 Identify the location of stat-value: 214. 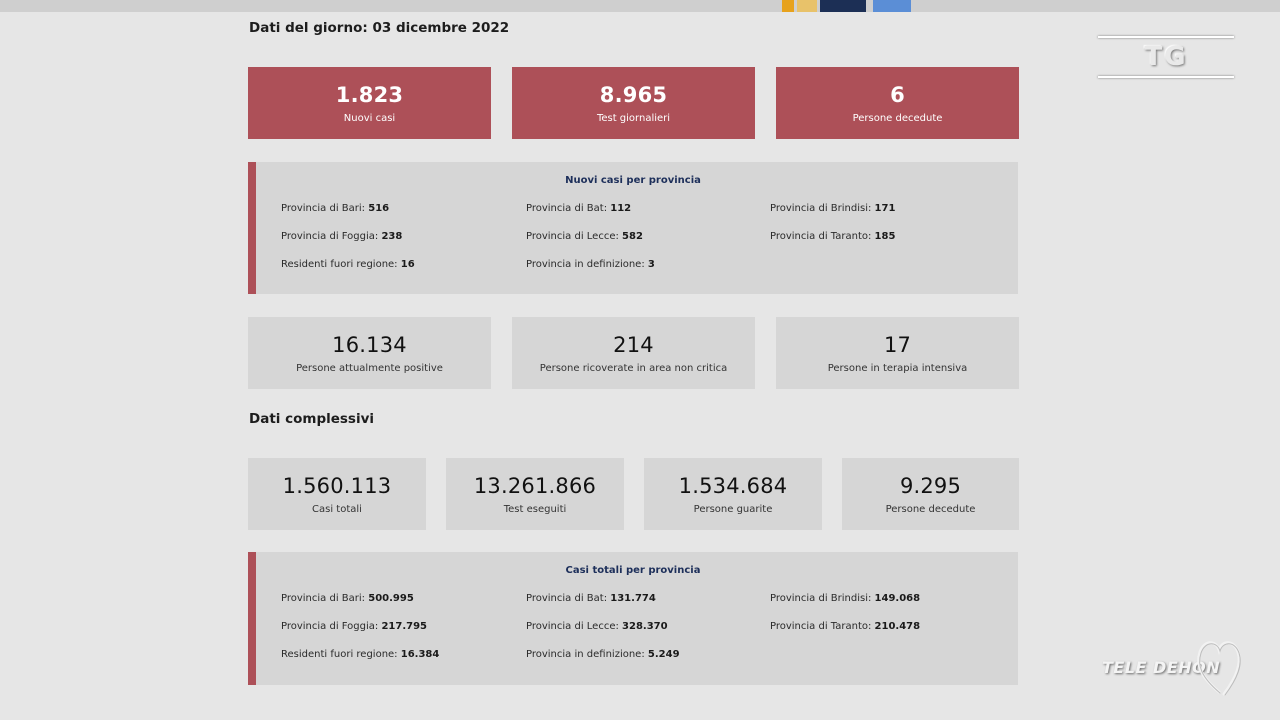
(633, 345).